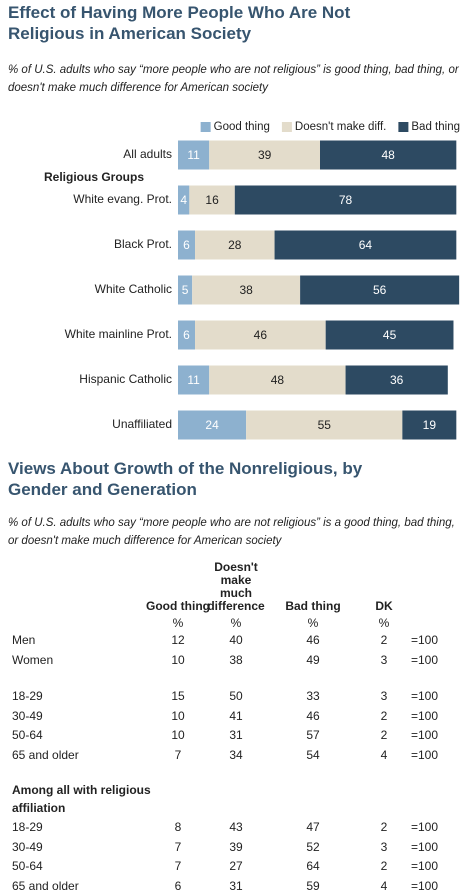 The image size is (469, 892). What do you see at coordinates (236, 754) in the screenshot?
I see `cell-value: 34` at bounding box center [236, 754].